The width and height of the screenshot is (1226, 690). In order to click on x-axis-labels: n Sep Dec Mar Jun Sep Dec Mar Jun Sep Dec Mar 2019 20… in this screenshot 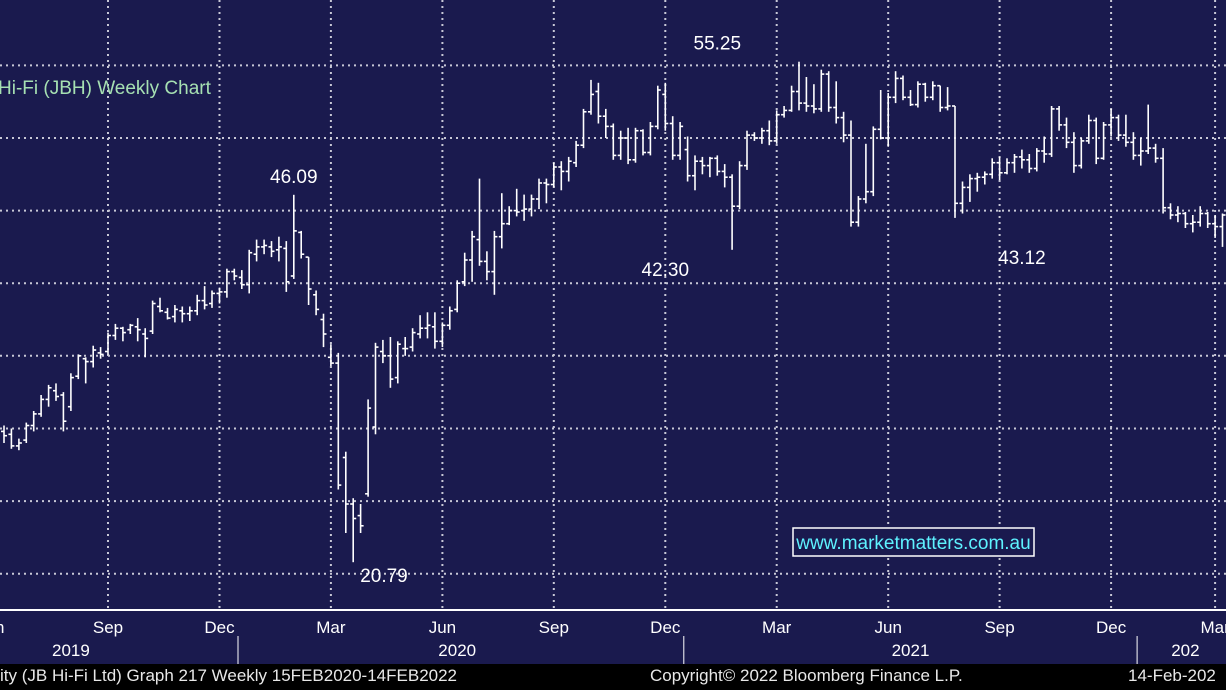, I will do `click(613, 641)`.